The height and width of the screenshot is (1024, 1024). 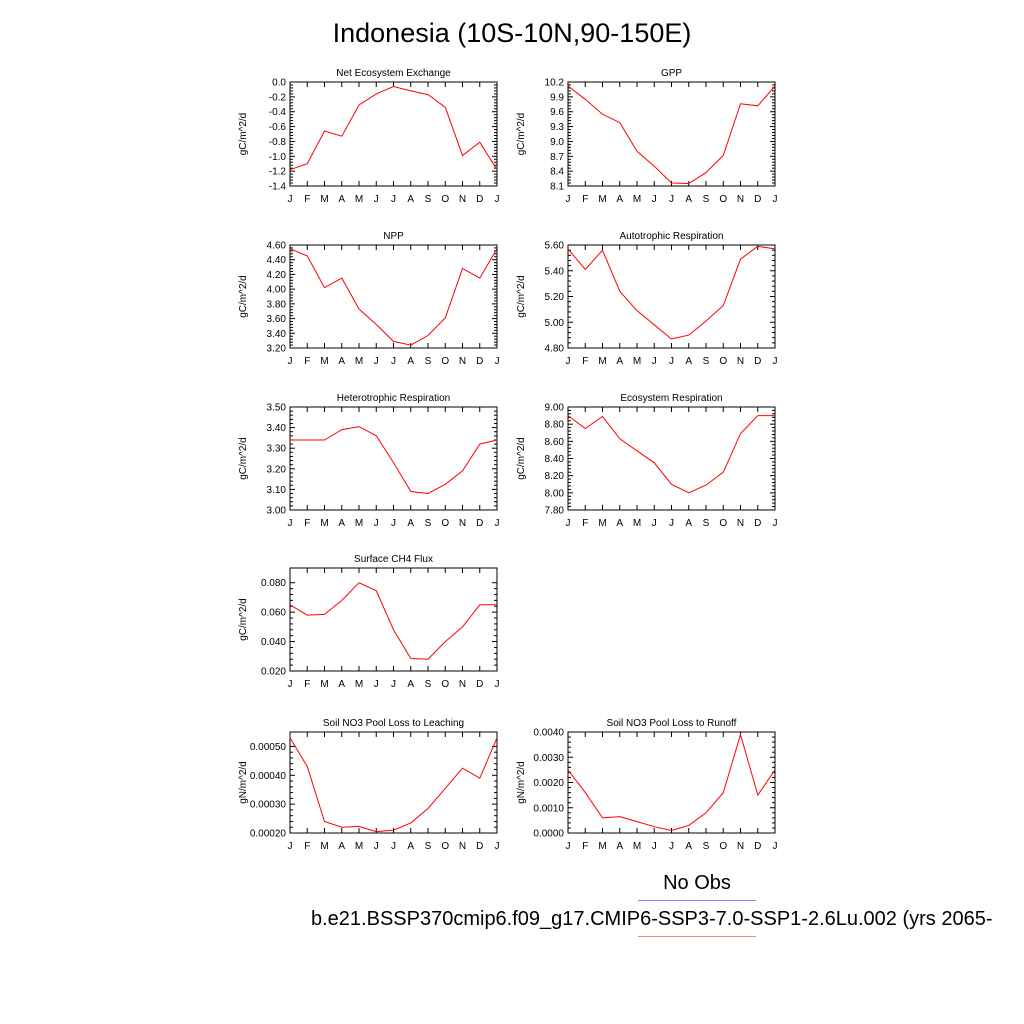 What do you see at coordinates (548, 783) in the screenshot?
I see `y-tick-label: 0.0020` at bounding box center [548, 783].